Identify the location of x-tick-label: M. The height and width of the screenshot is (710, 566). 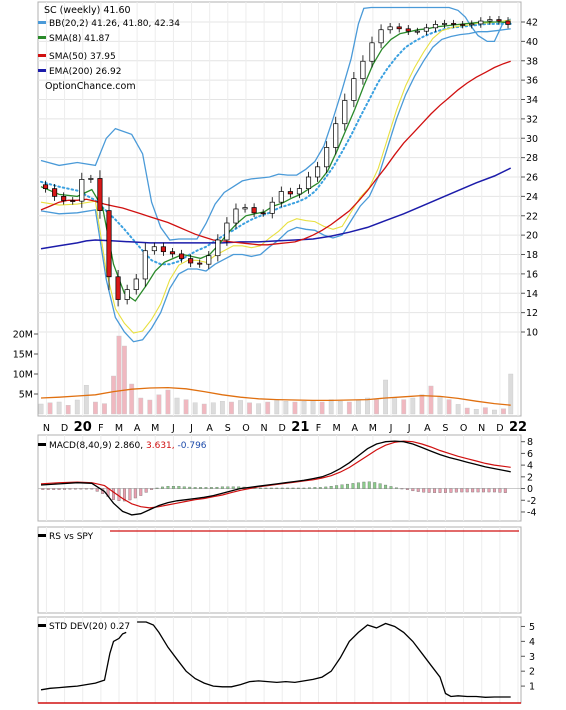
(155, 428).